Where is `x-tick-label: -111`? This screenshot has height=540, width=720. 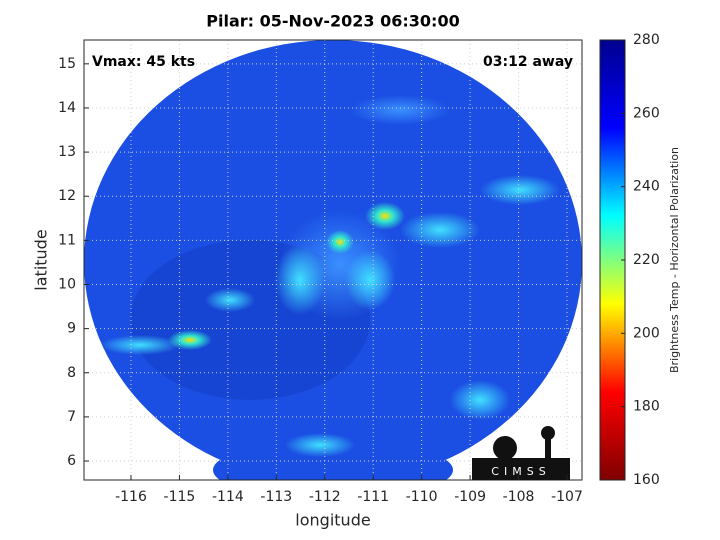 x-tick-label: -111 is located at coordinates (373, 497).